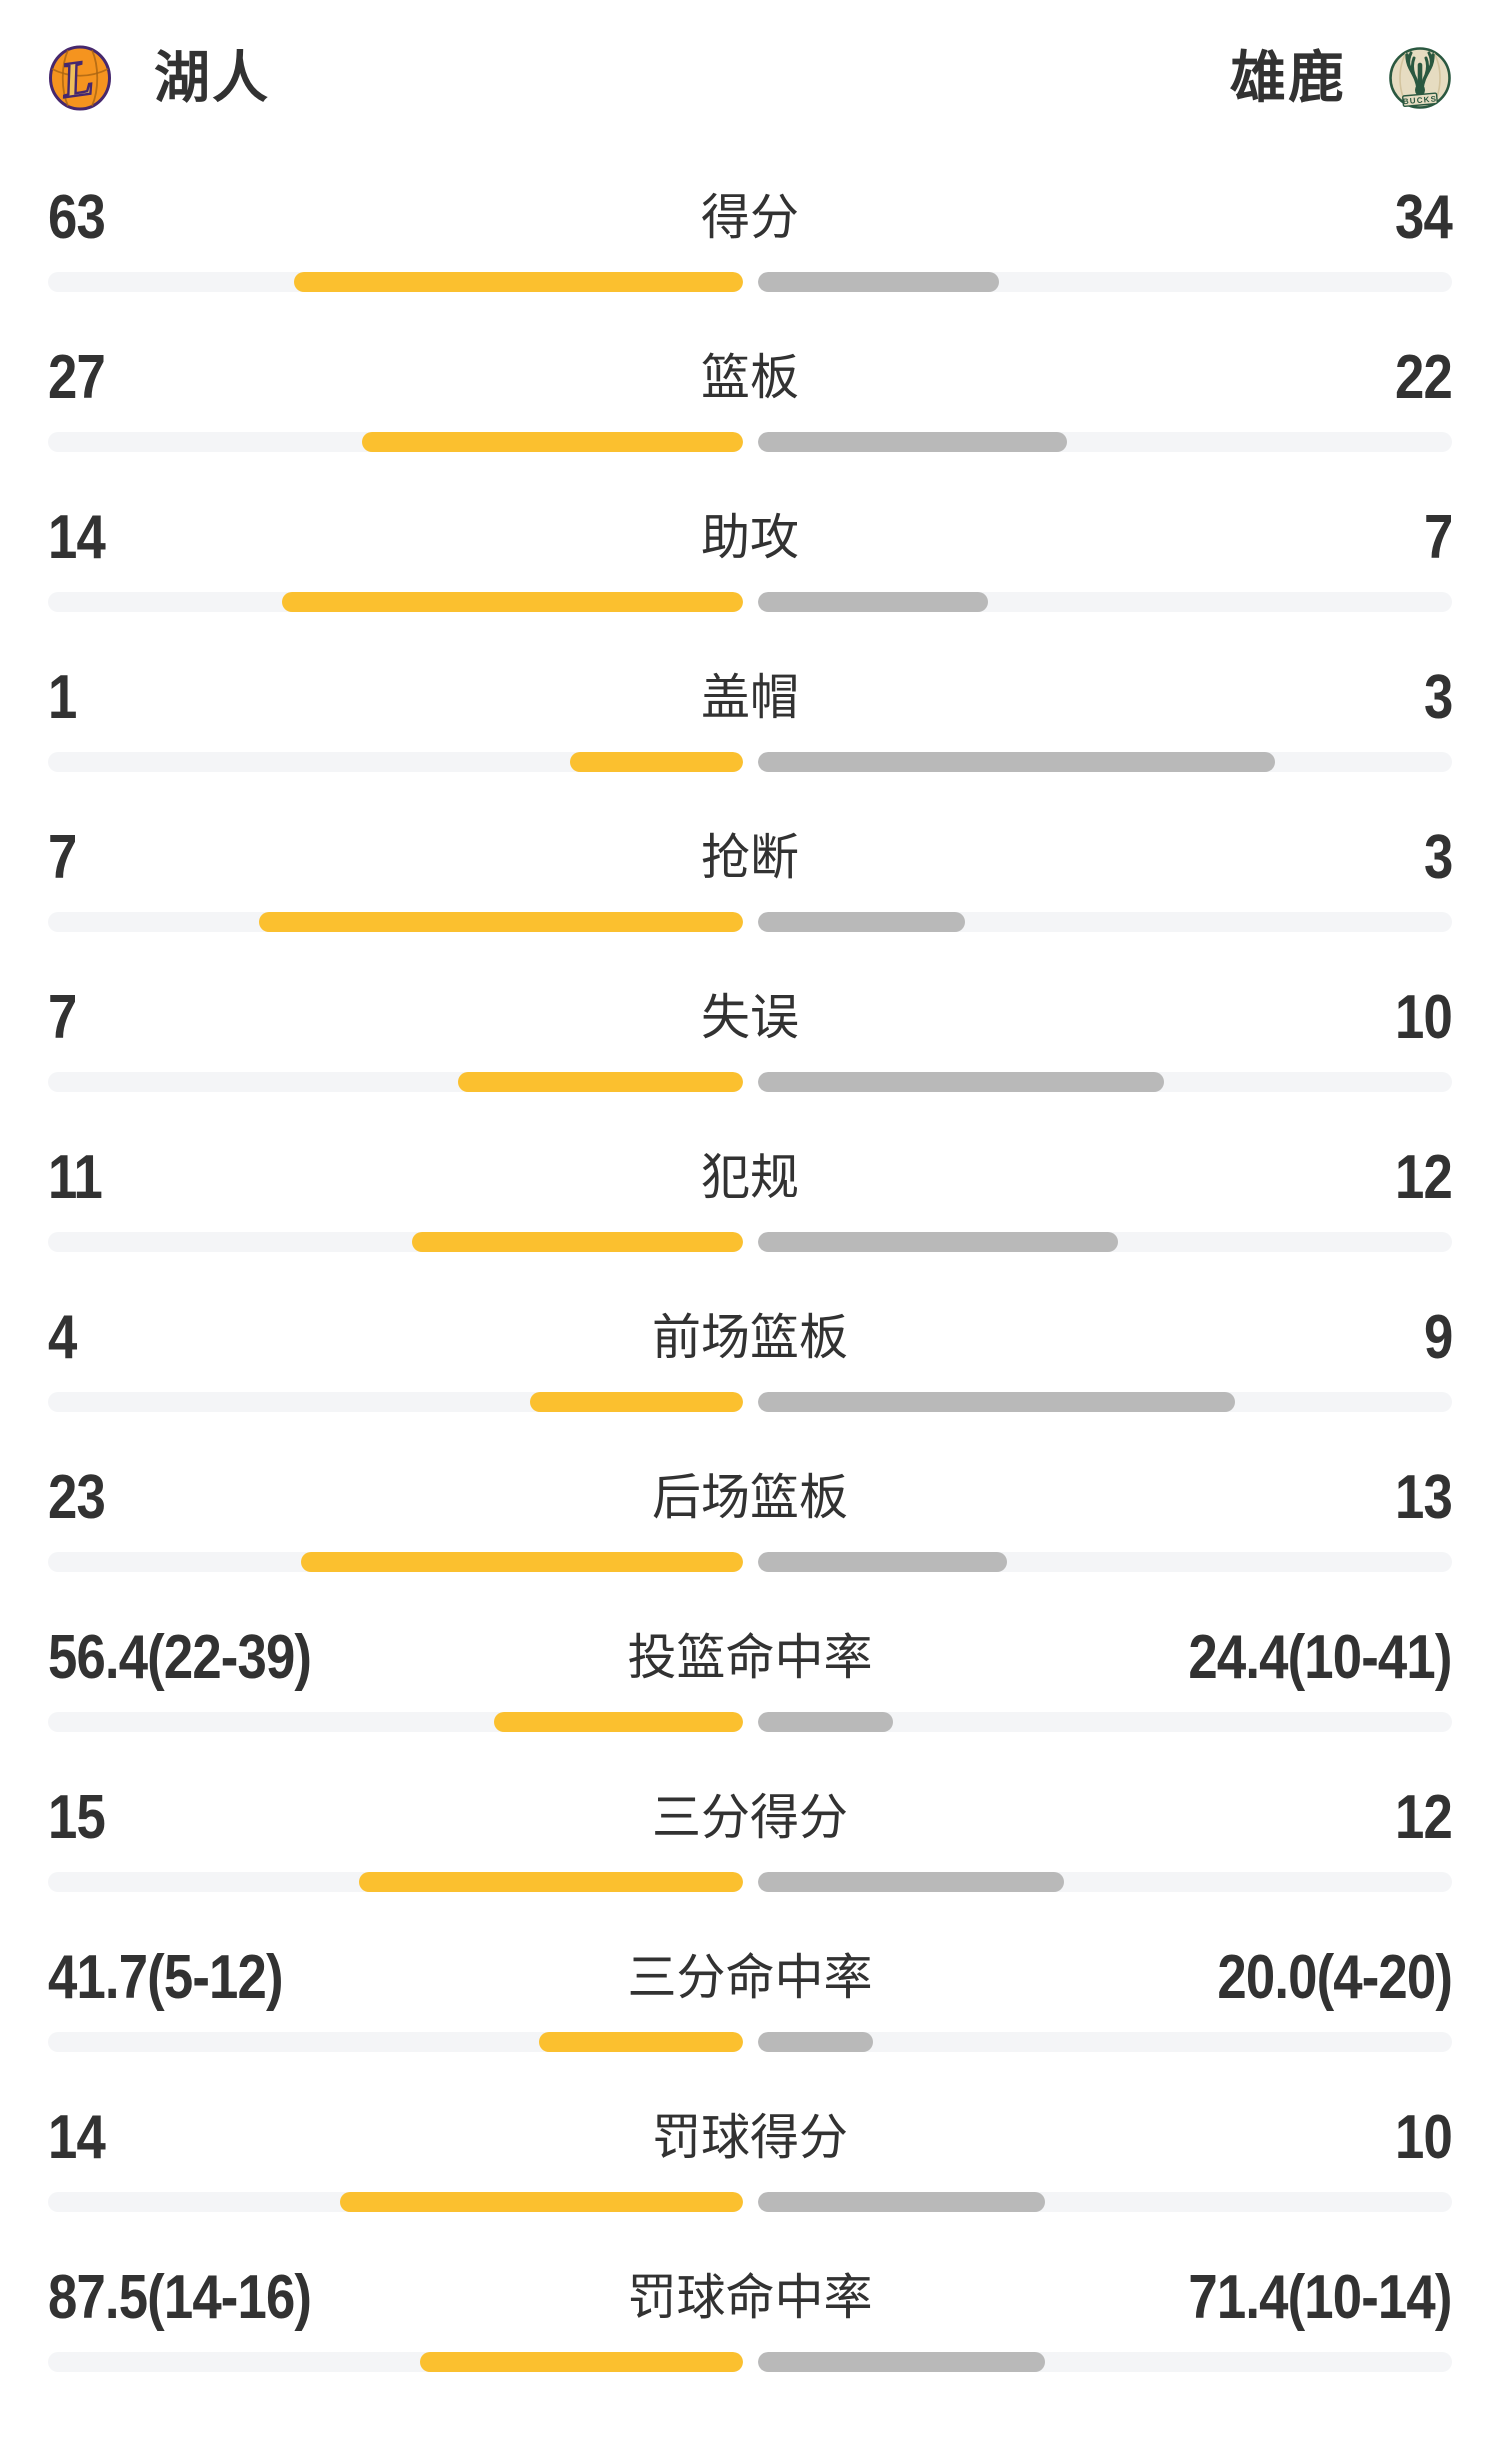 The width and height of the screenshot is (1500, 2444). I want to click on home-value: 56.4(22-39), so click(180, 1657).